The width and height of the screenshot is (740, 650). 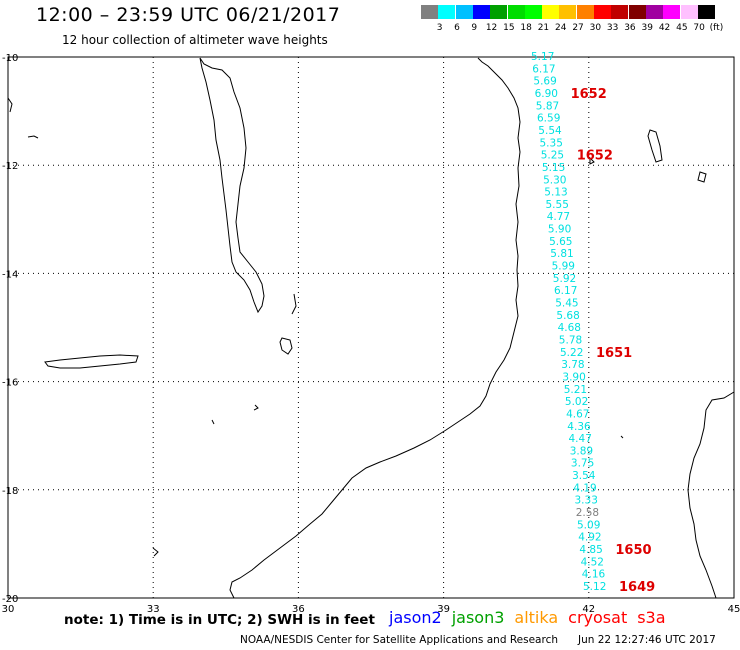 I want to click on colorbar-label: 33, so click(x=612, y=28).